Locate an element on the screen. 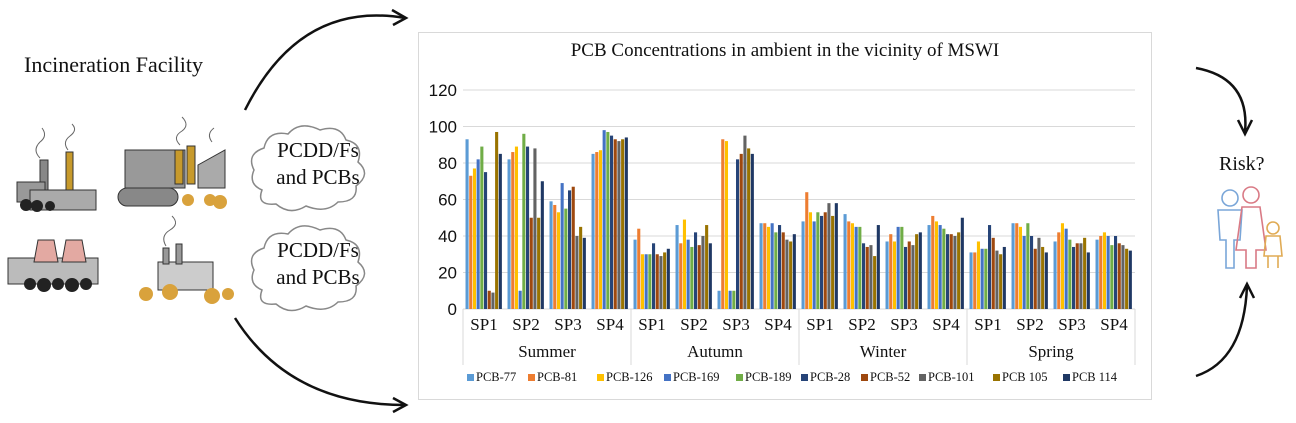 This screenshot has height=423, width=1296. group-label: Winter is located at coordinates (883, 351).